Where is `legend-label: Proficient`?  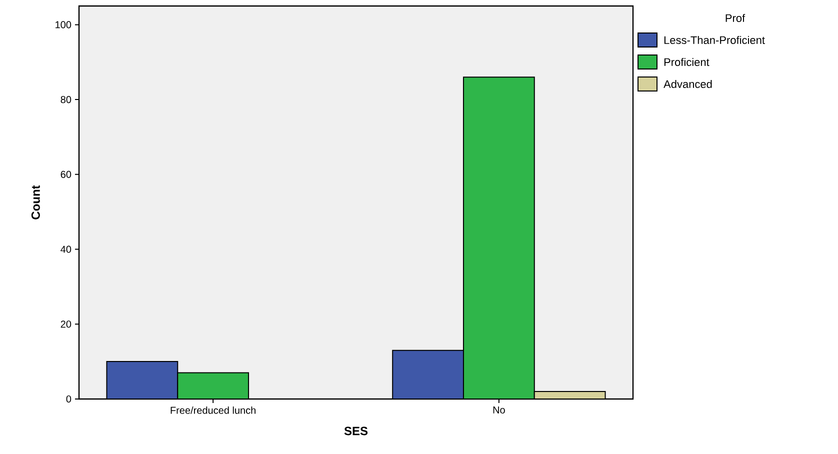 legend-label: Proficient is located at coordinates (687, 62).